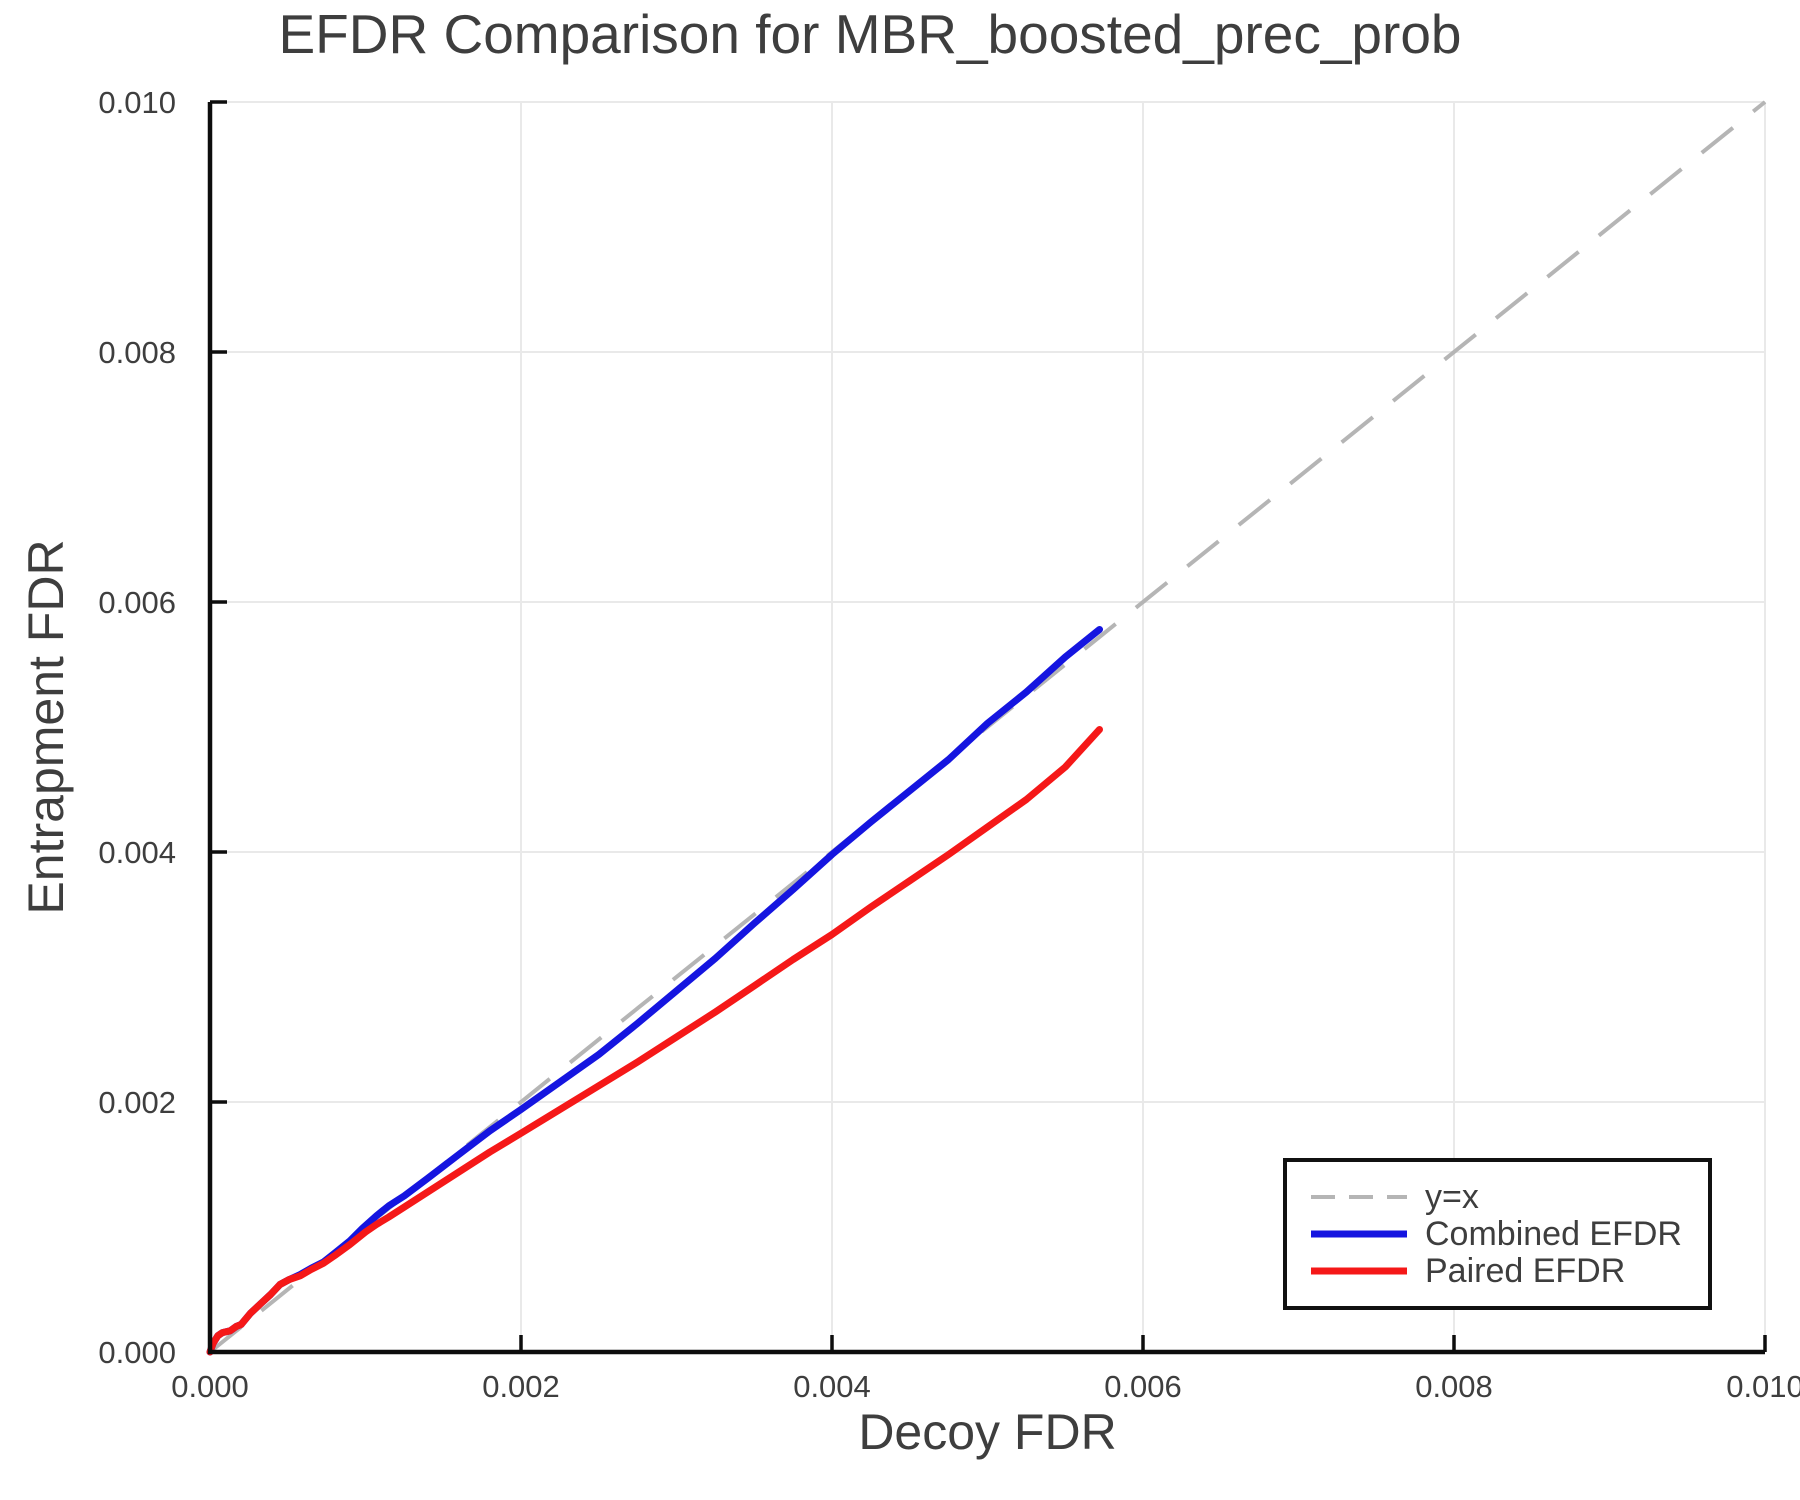  Describe the element at coordinates (1359, 1271) in the screenshot. I see `paired-efdr-line-sample-icon` at that location.